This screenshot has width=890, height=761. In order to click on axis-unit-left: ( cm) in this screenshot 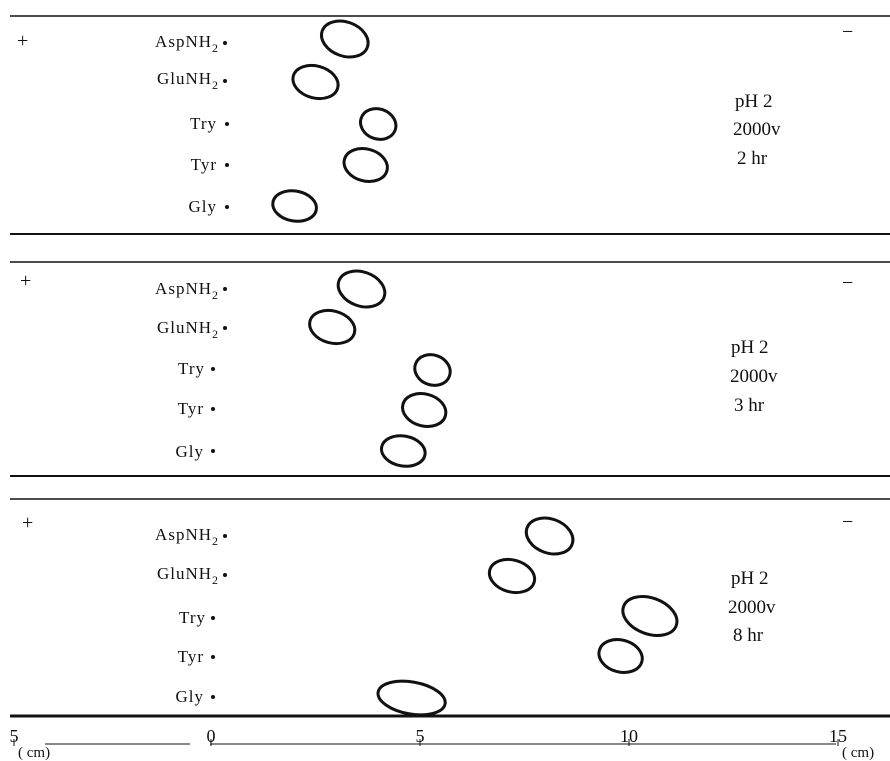, I will do `click(34, 753)`.